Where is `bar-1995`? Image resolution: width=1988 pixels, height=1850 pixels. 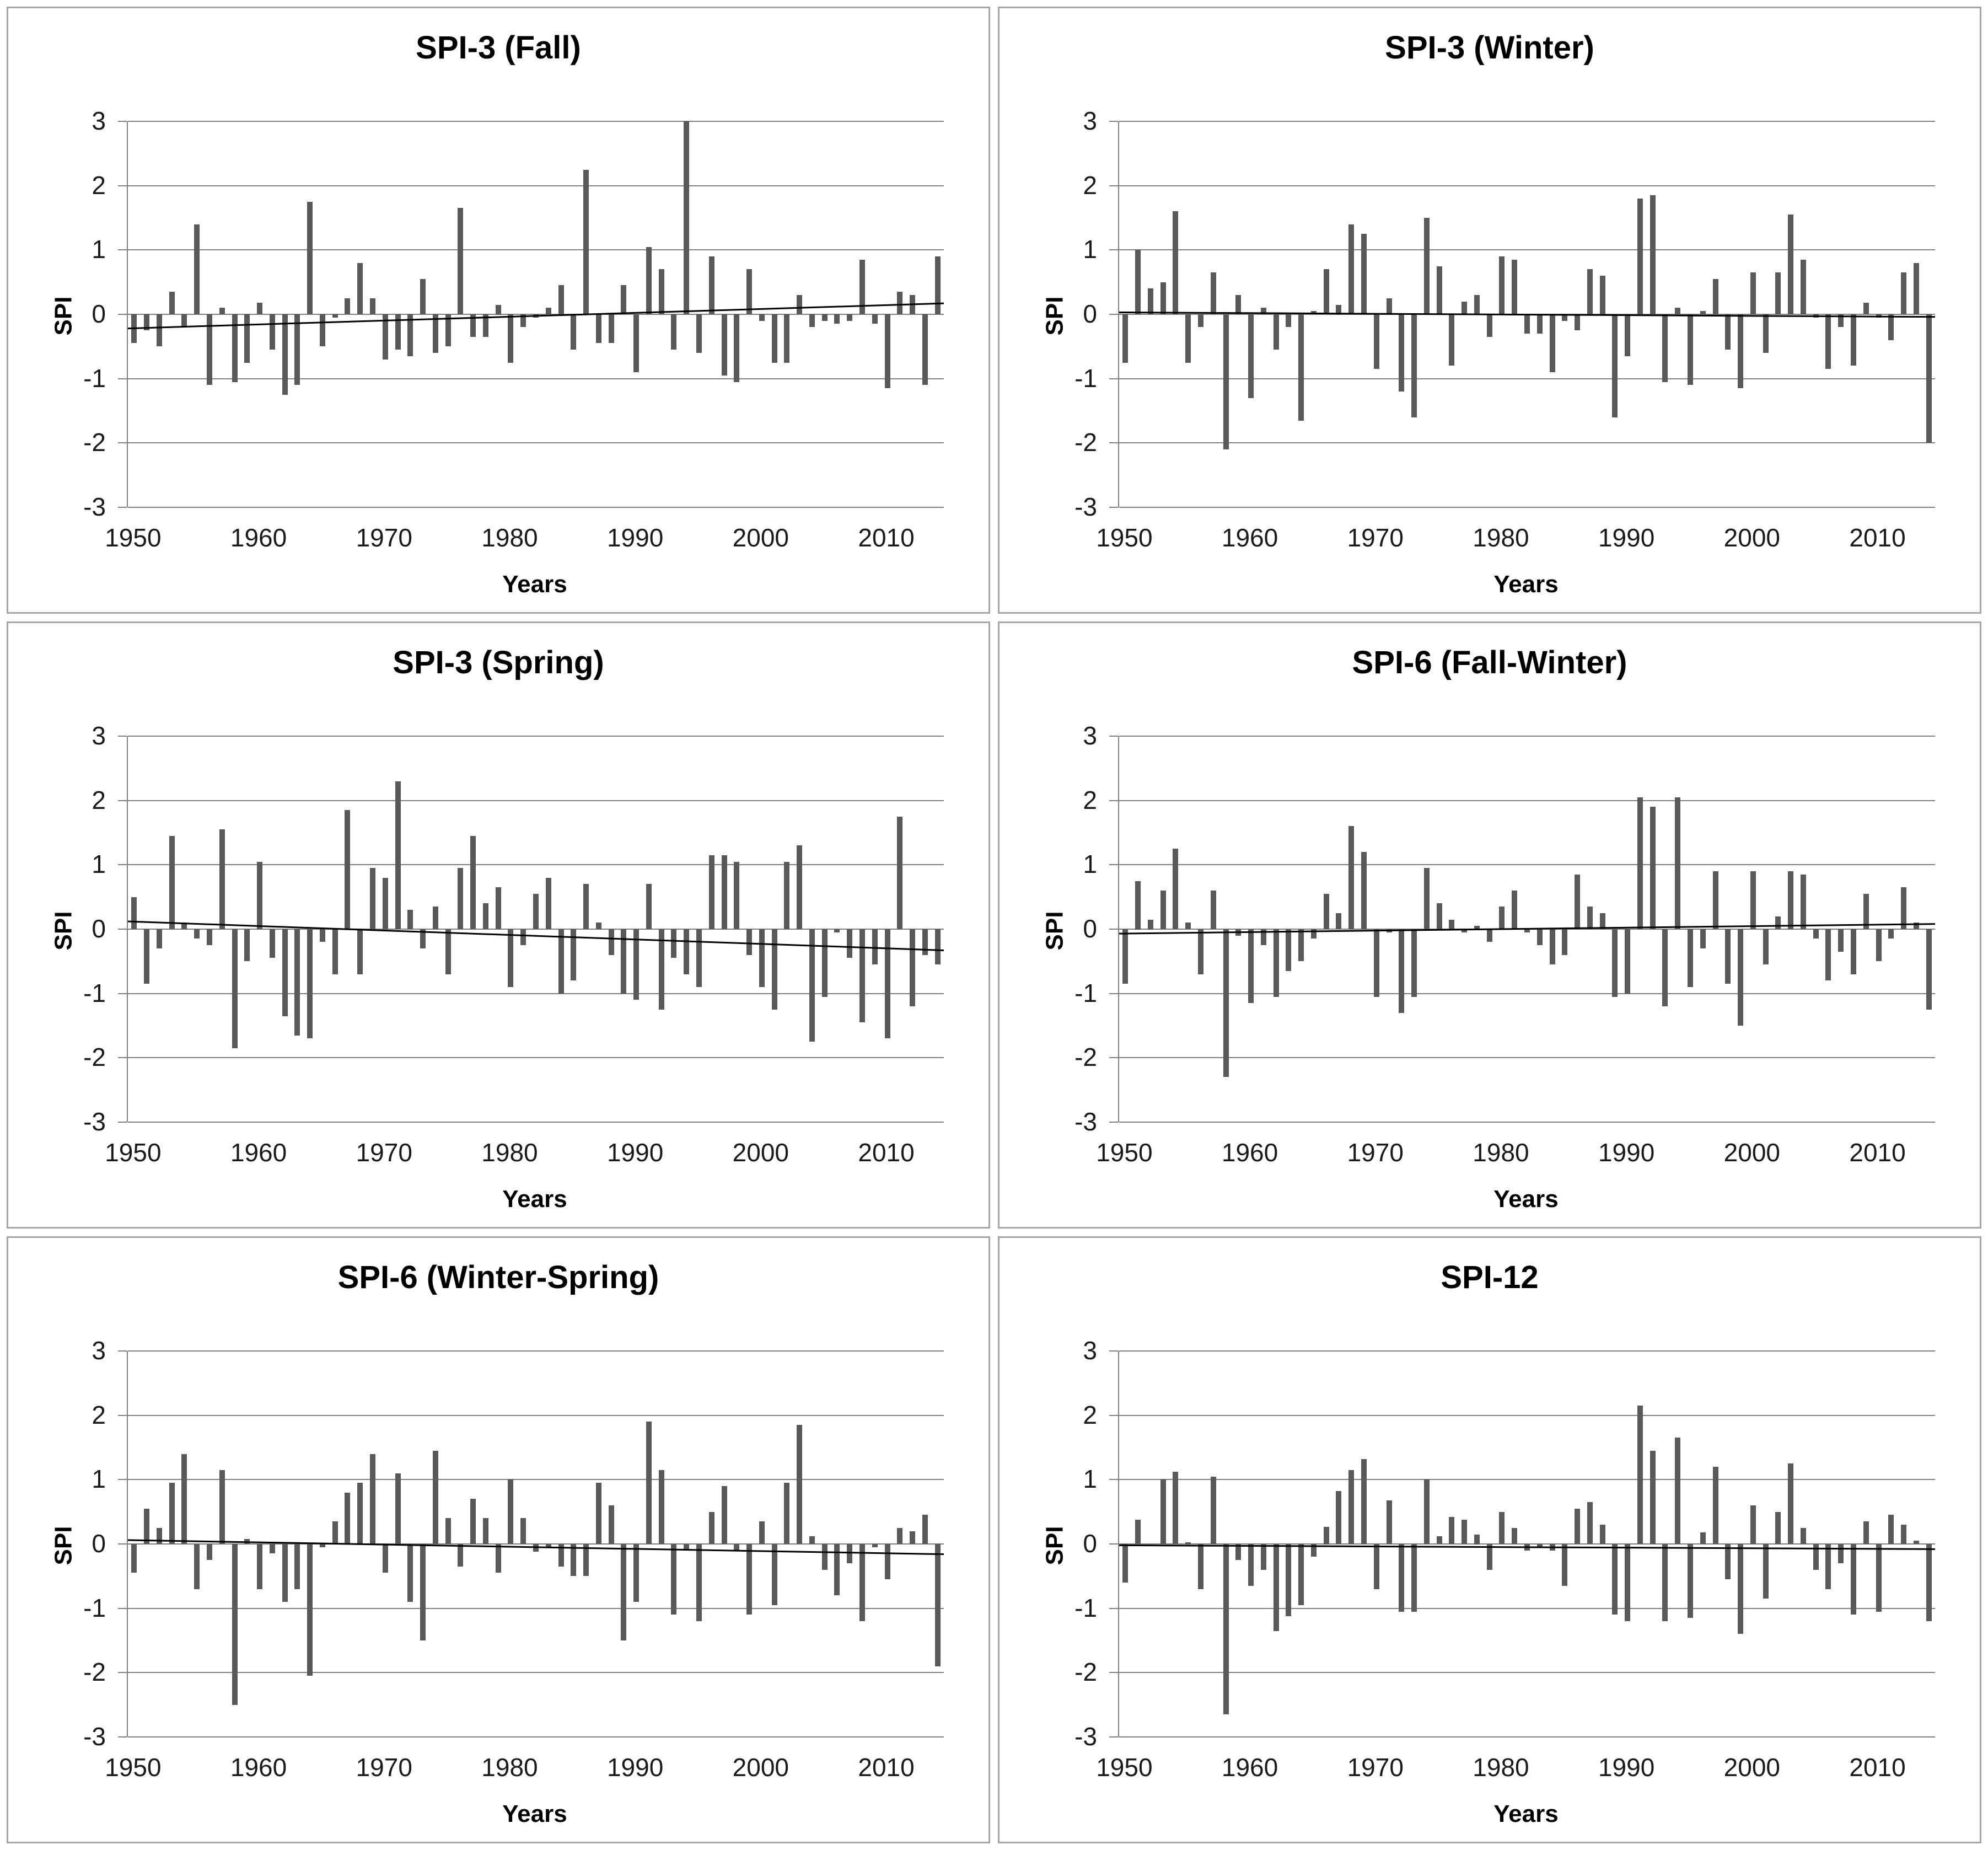
bar-1995 is located at coordinates (1690, 349).